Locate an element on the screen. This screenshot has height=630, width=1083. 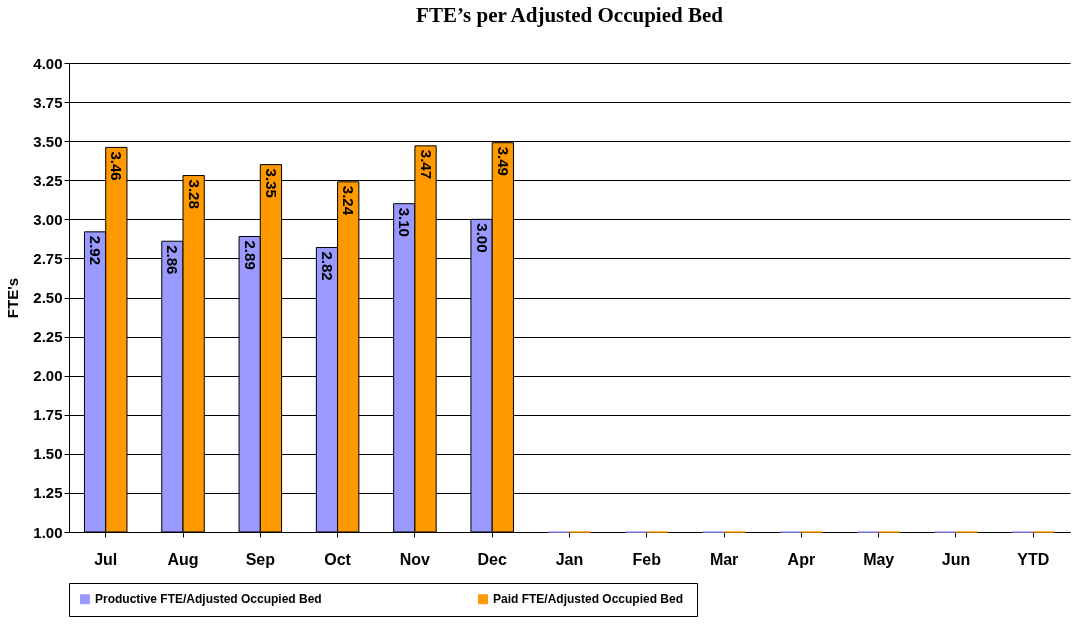
data-label: 3.49 is located at coordinates (503, 161).